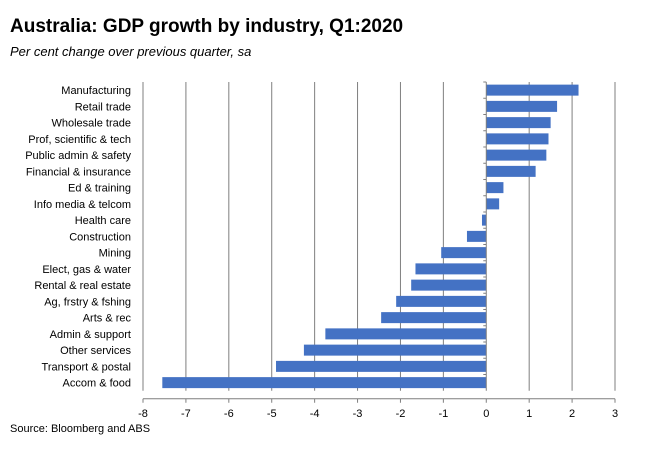 The height and width of the screenshot is (455, 650). Describe the element at coordinates (115, 254) in the screenshot. I see `category-label: Mining` at that location.